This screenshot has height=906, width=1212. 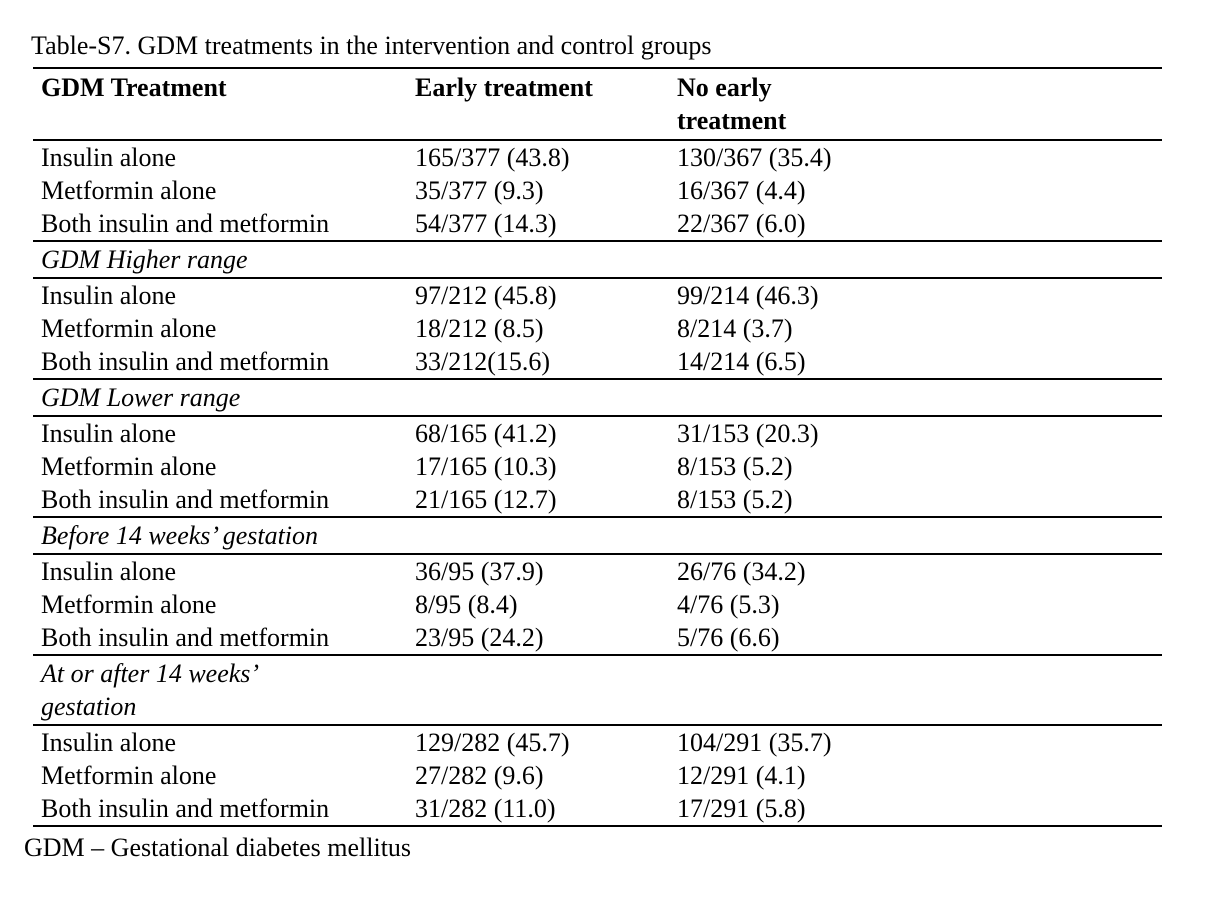 What do you see at coordinates (728, 604) in the screenshot?
I see `cell-no-early: 4/76 (5.3)` at bounding box center [728, 604].